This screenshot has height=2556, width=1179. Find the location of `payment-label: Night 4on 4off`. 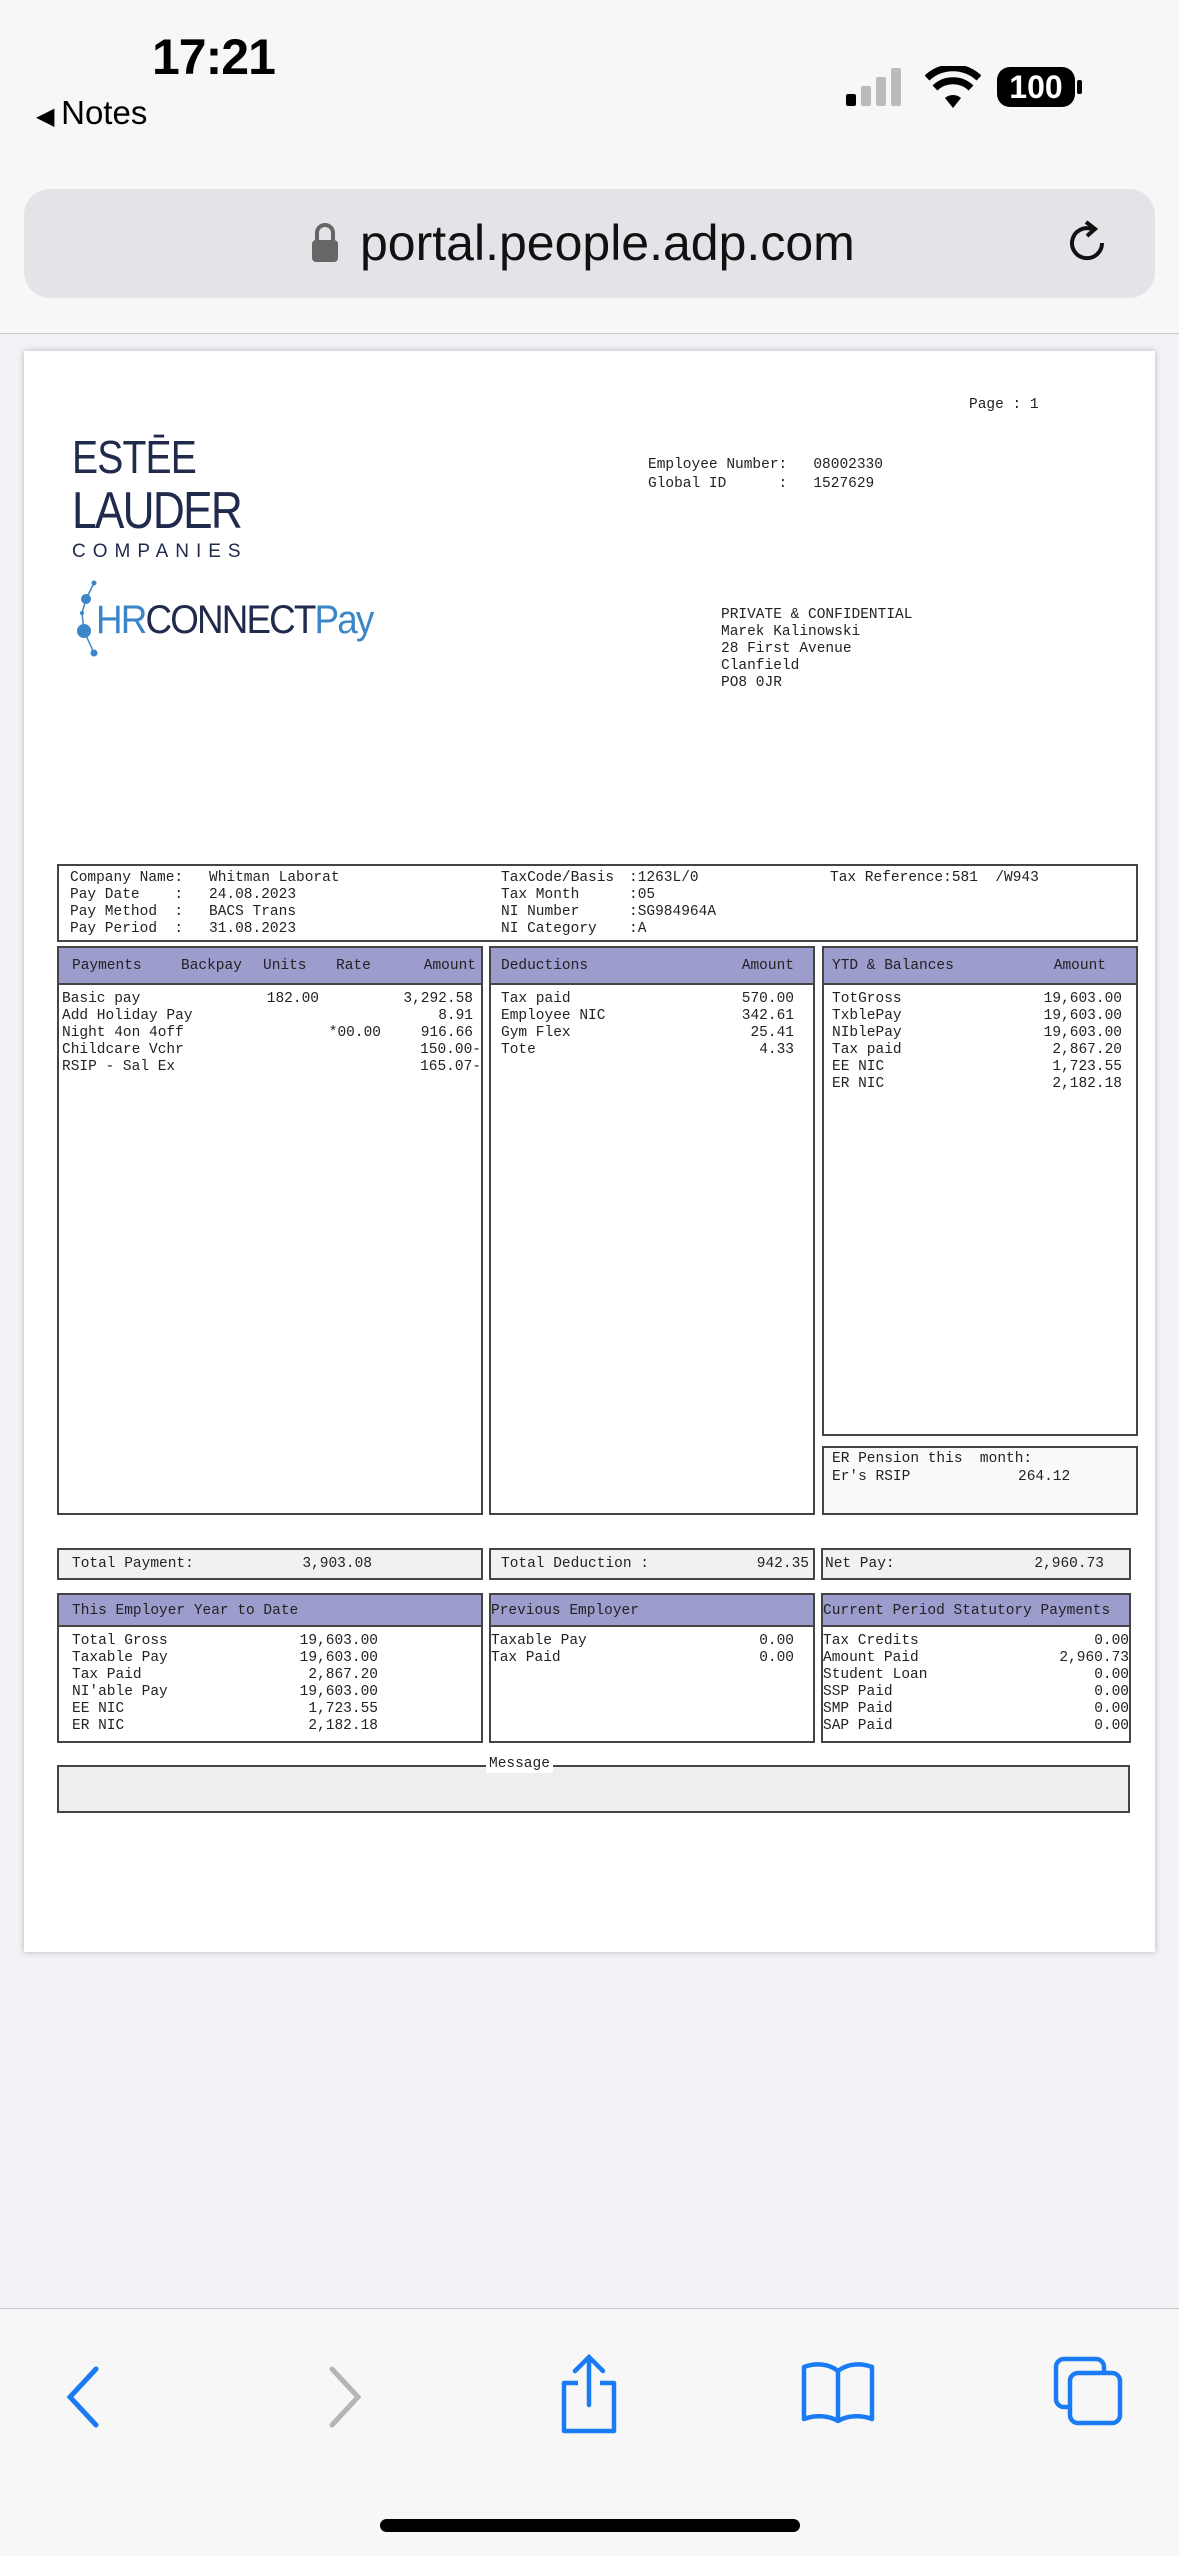

payment-label: Night 4on 4off is located at coordinates (123, 1033).